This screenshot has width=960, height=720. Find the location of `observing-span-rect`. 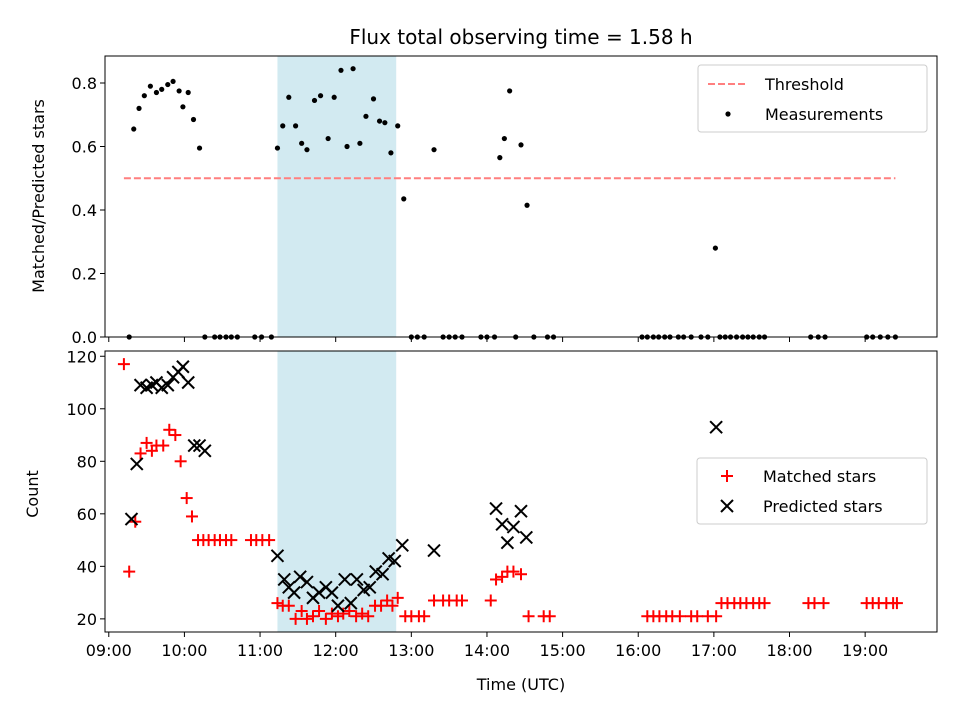

observing-span-rect is located at coordinates (337, 491).